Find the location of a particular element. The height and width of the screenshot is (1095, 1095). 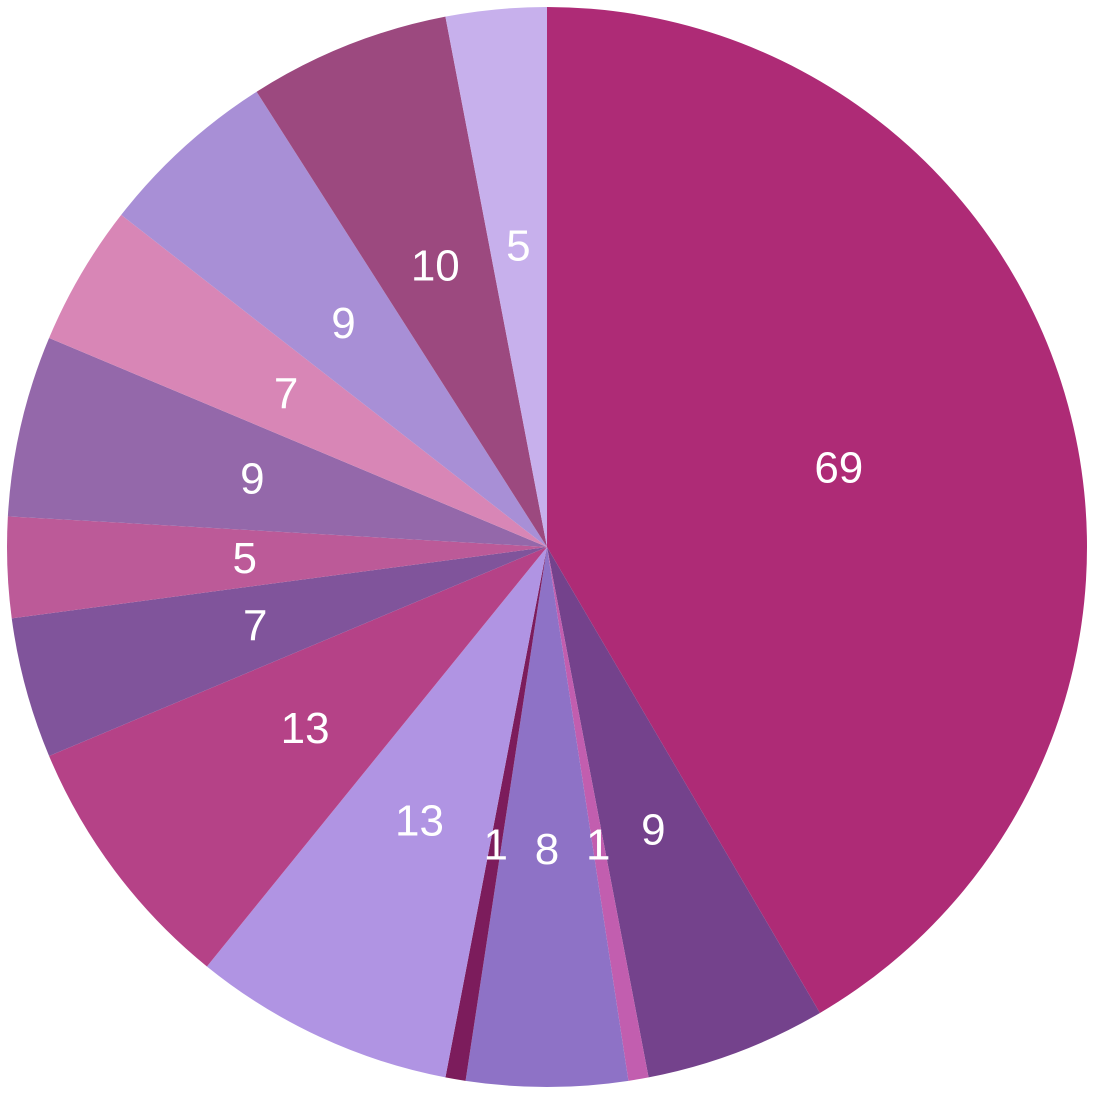

pie-slice-label-11: 9 is located at coordinates (343, 323).